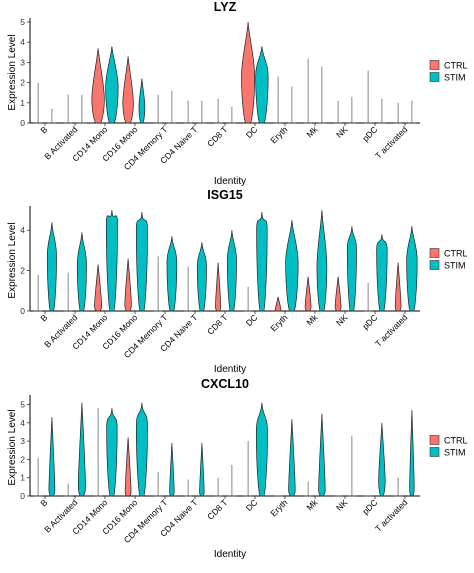 The height and width of the screenshot is (573, 474). I want to click on violin-ctrl-eryth, so click(278, 304).